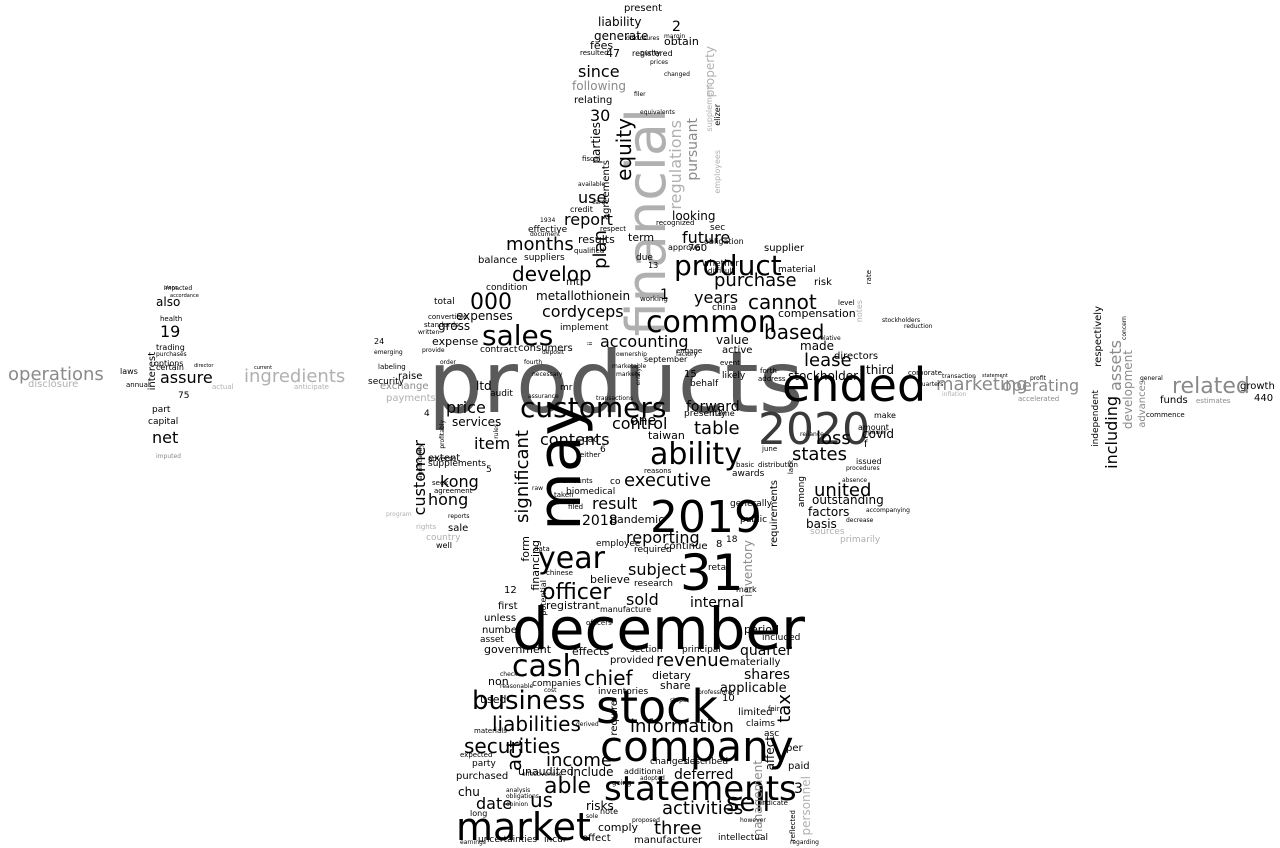 This screenshot has height=848, width=1280. I want to click on word-cloud-word: future, so click(706, 237).